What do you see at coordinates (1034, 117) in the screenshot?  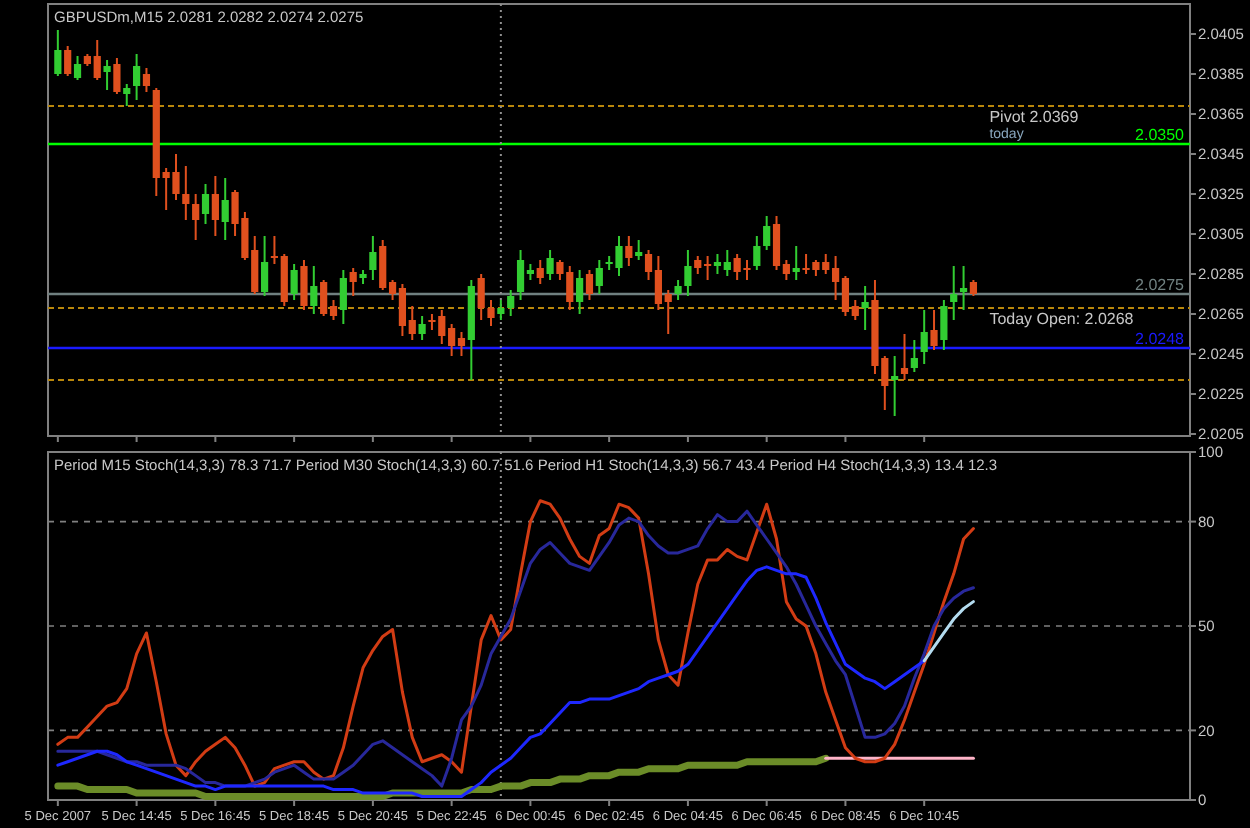 I see `ref-line-label: Pivot 2.0369` at bounding box center [1034, 117].